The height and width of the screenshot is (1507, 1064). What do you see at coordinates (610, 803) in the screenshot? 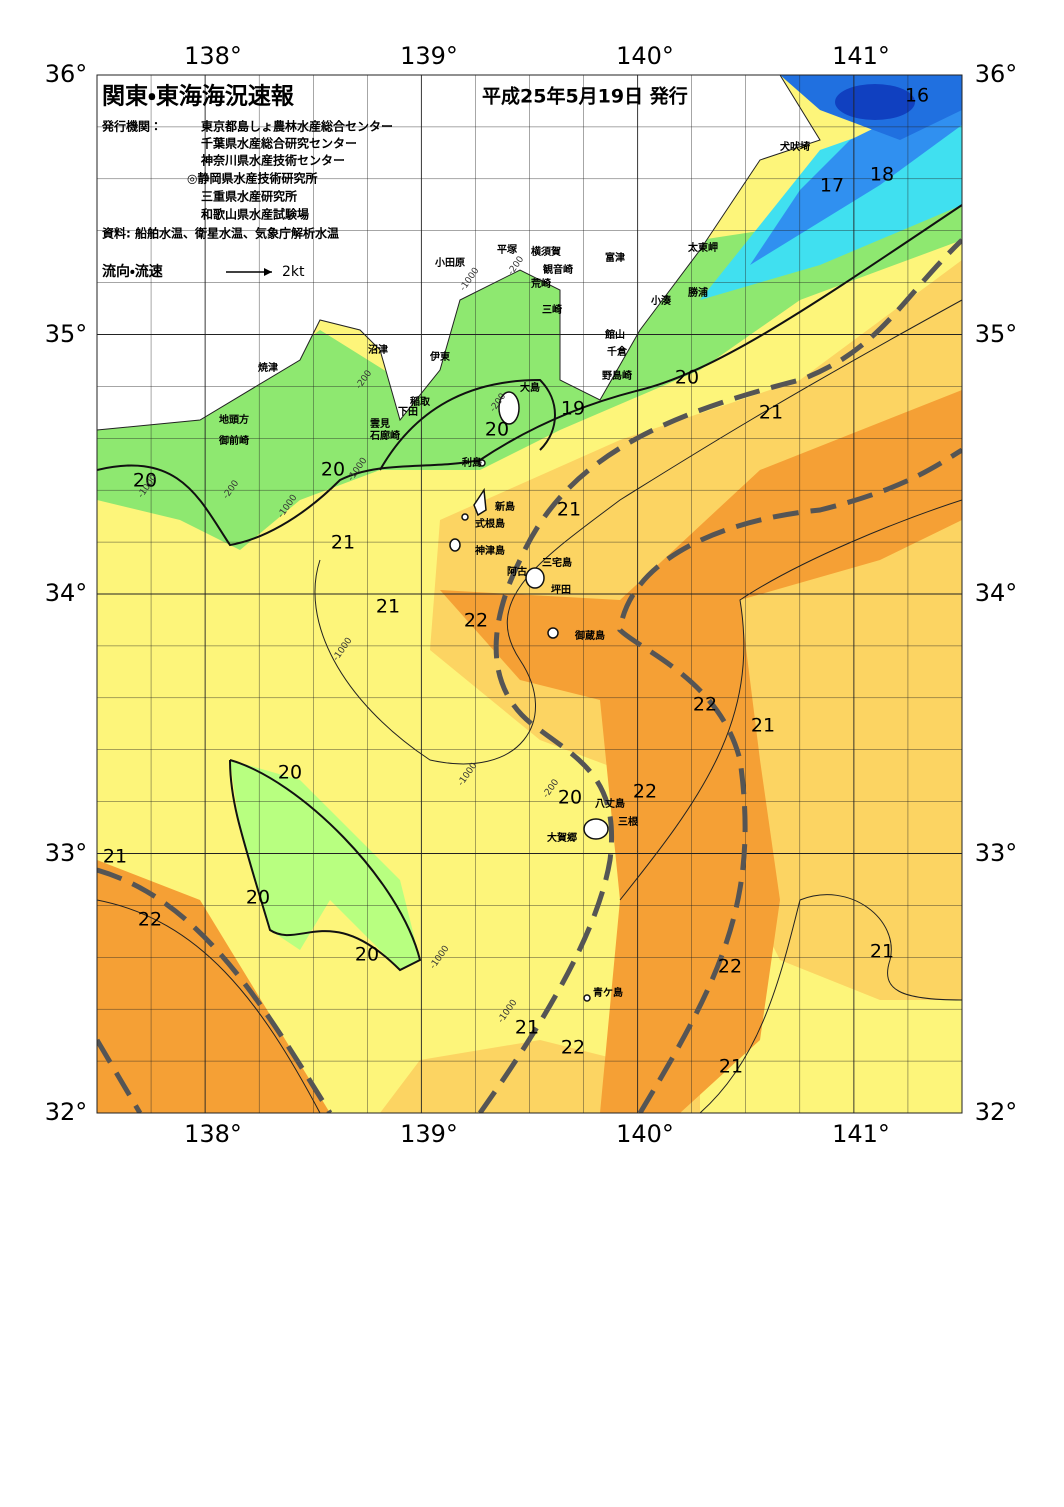
I see `place-name: 八丈島` at bounding box center [610, 803].